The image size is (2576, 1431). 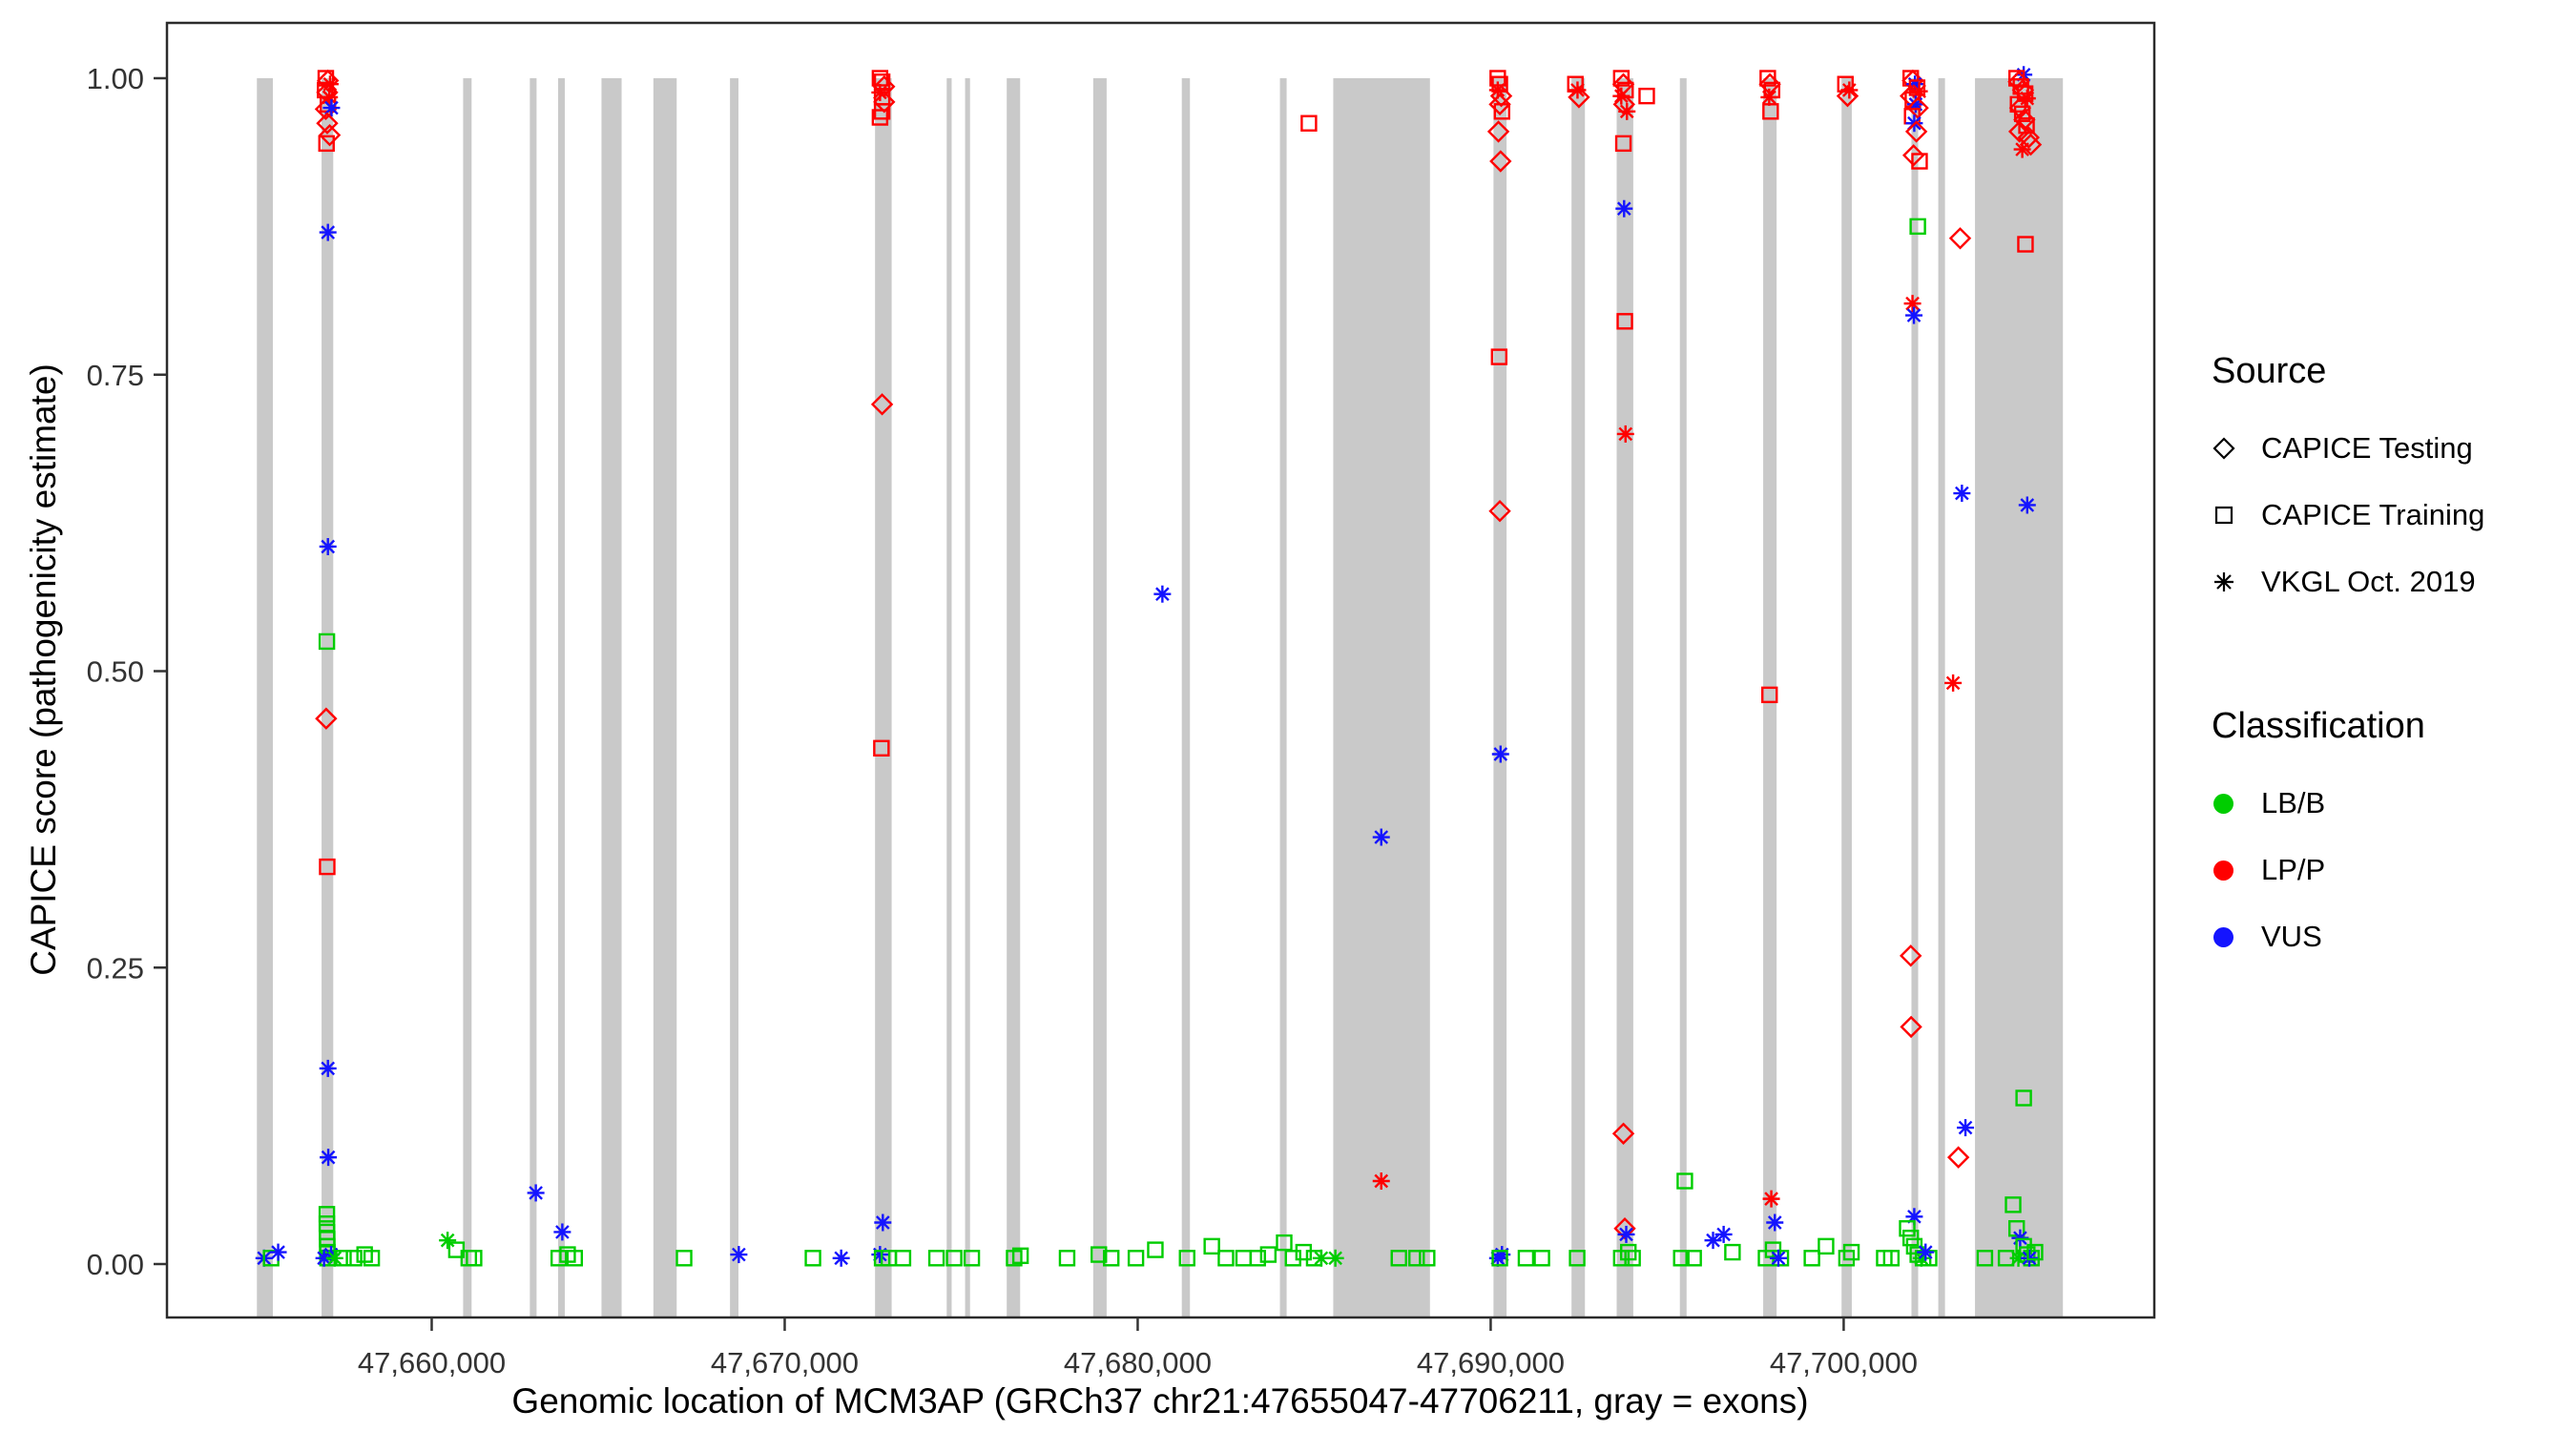 What do you see at coordinates (2236, 582) in the screenshot?
I see `asterisk-icon` at bounding box center [2236, 582].